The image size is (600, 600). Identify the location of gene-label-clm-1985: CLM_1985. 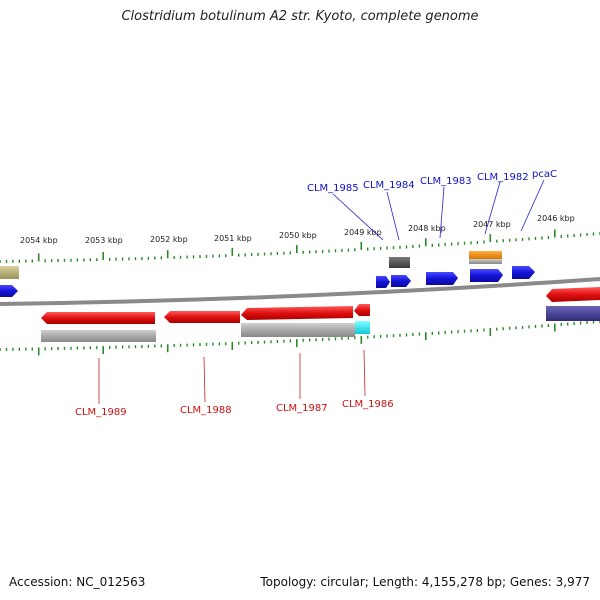
(333, 188).